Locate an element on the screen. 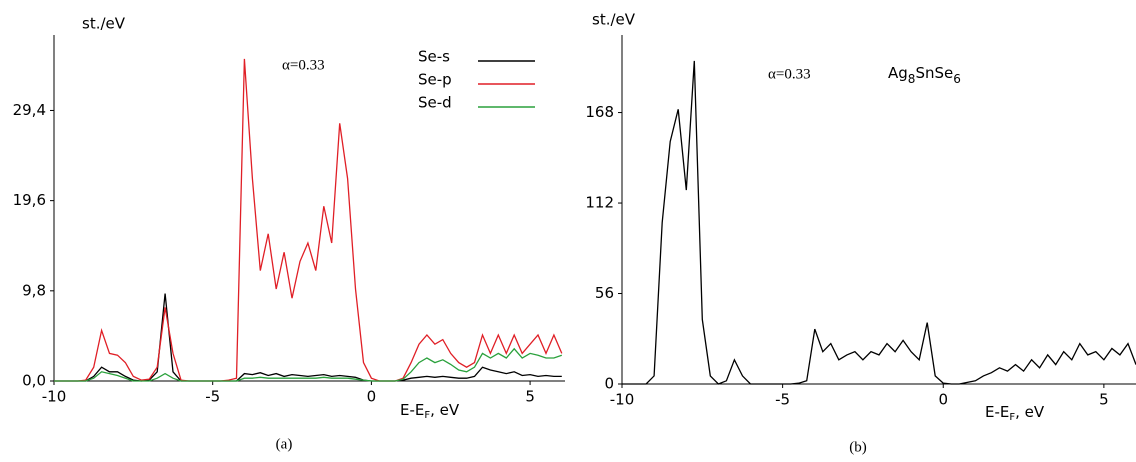  y-tick-label: 9,8 is located at coordinates (34, 290).